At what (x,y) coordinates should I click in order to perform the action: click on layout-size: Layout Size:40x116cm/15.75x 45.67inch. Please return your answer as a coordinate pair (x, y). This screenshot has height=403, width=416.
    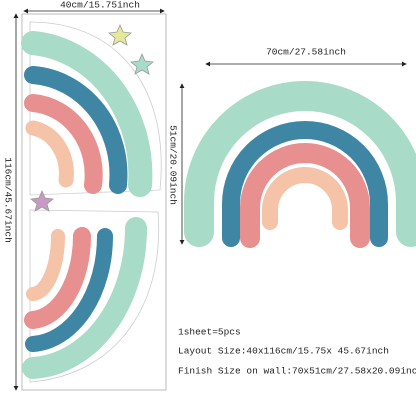
    Looking at the image, I should click on (283, 351).